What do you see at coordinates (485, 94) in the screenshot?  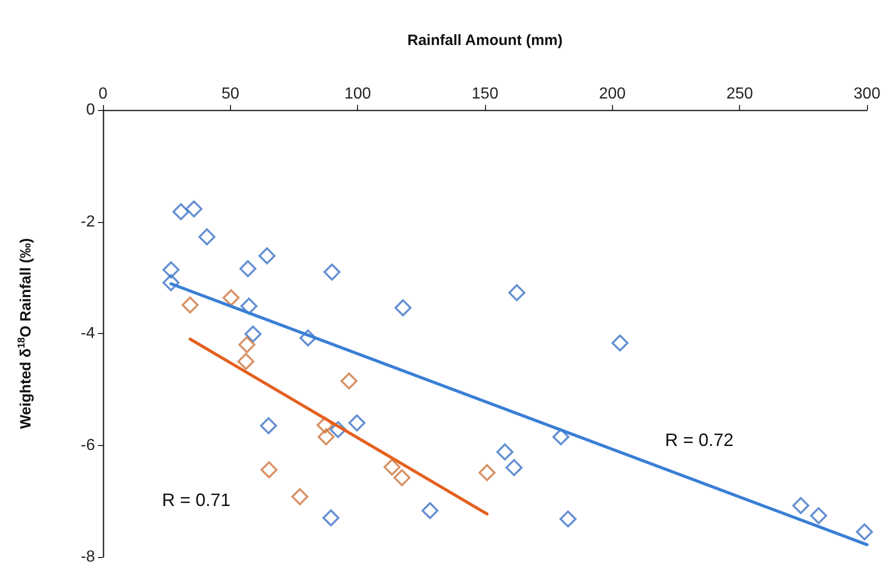 I see `x-tick-label: 150` at bounding box center [485, 94].